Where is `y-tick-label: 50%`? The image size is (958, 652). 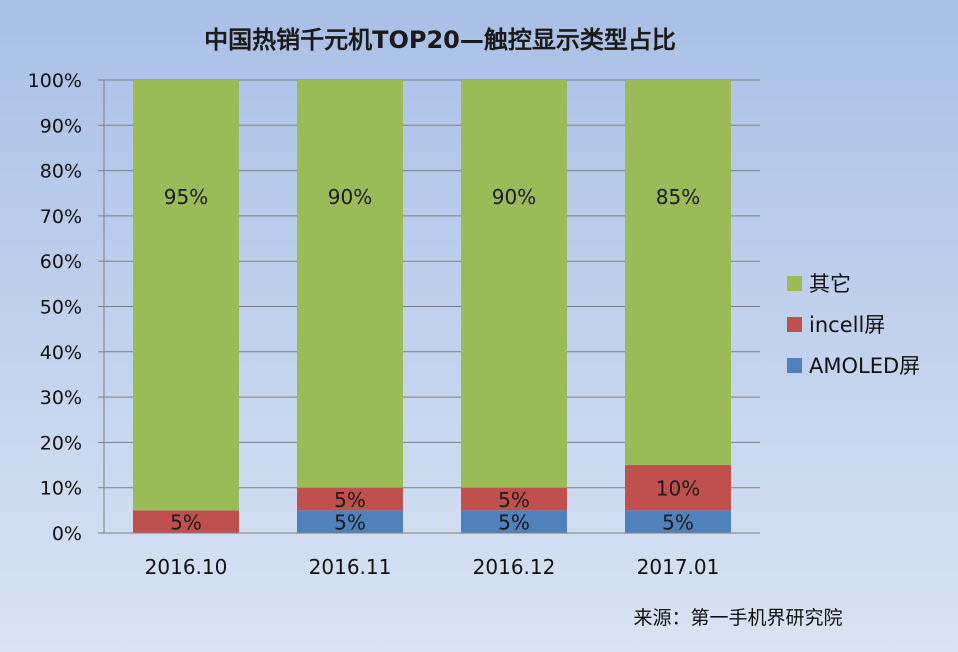 y-tick-label: 50% is located at coordinates (61, 308).